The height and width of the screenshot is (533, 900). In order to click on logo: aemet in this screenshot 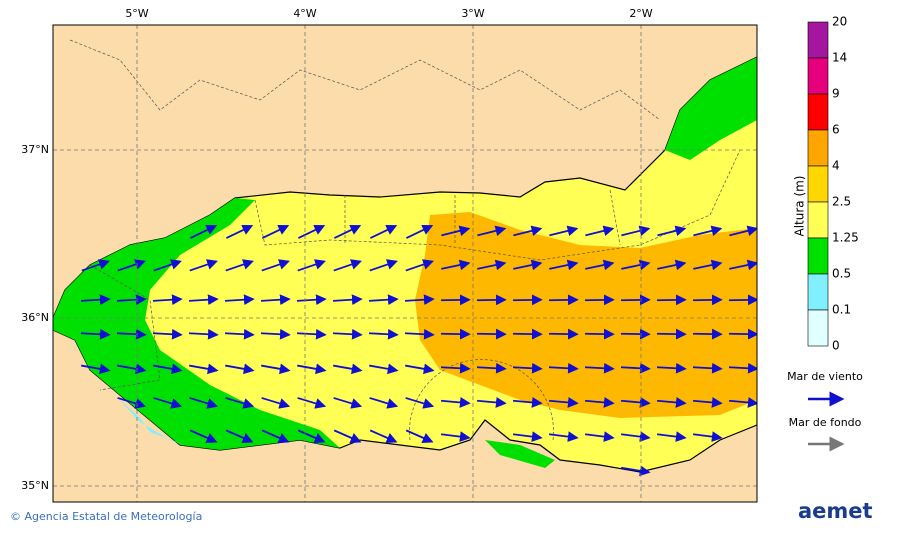, I will do `click(835, 511)`.